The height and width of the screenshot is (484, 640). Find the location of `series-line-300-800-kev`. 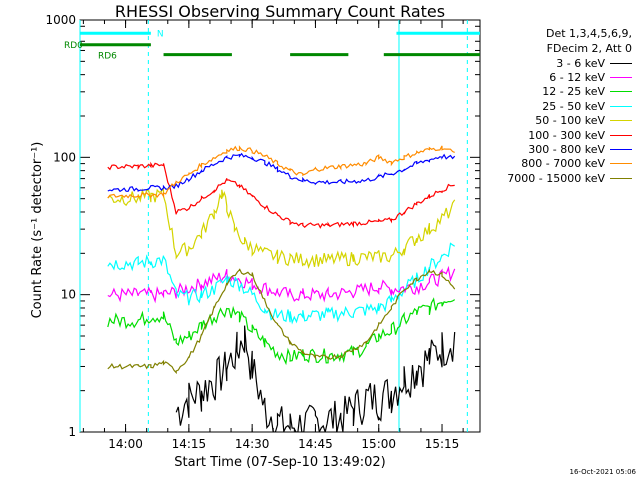

series-line-300-800-kev is located at coordinates (281, 172).